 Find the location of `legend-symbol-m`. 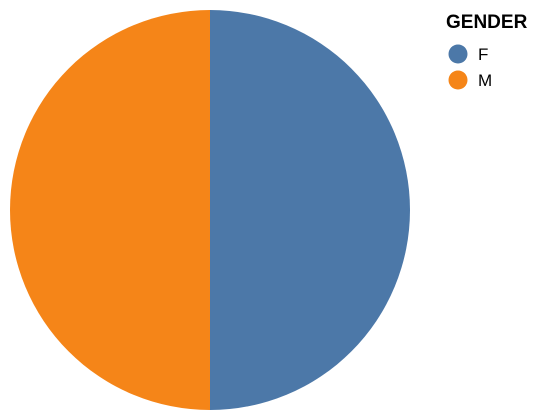

legend-symbol-m is located at coordinates (458, 80).